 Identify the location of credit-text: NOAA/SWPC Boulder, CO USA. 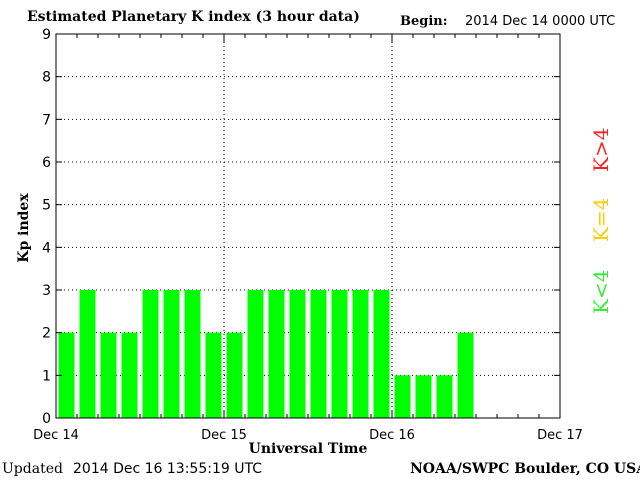
(525, 469).